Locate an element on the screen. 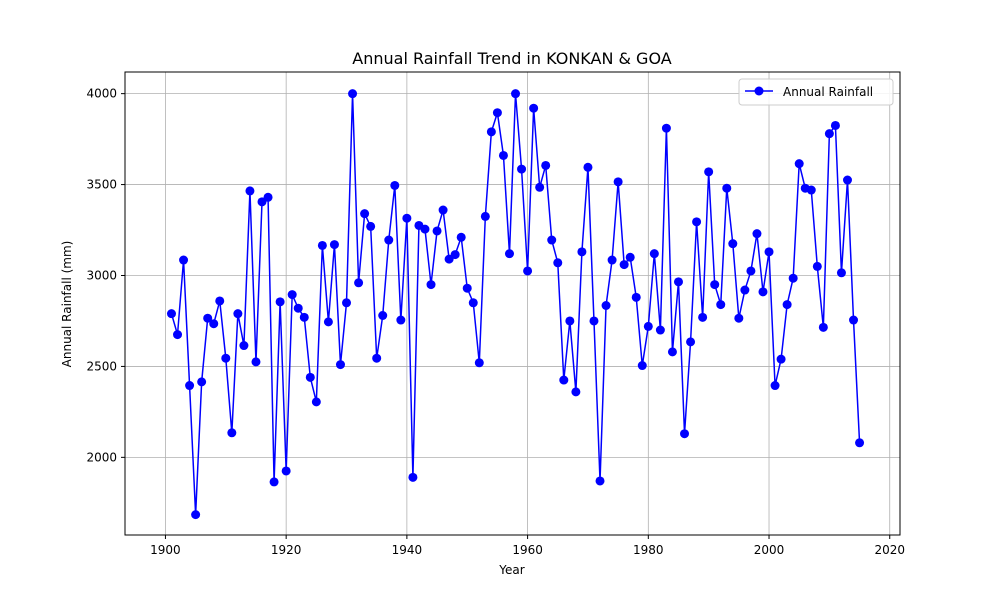 The image size is (1000, 600). x-tick-label: 2020 is located at coordinates (889, 550).